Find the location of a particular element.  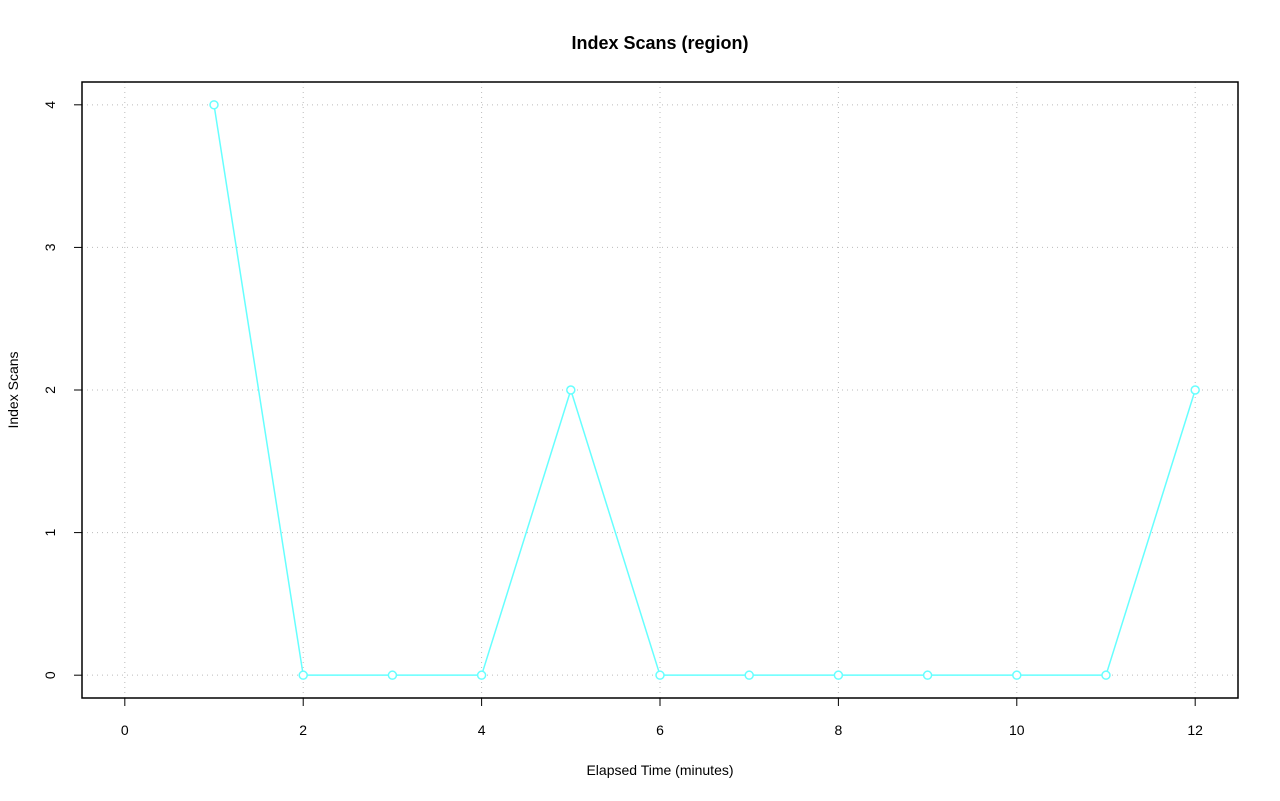

y-tick-label: 1 is located at coordinates (50, 532).